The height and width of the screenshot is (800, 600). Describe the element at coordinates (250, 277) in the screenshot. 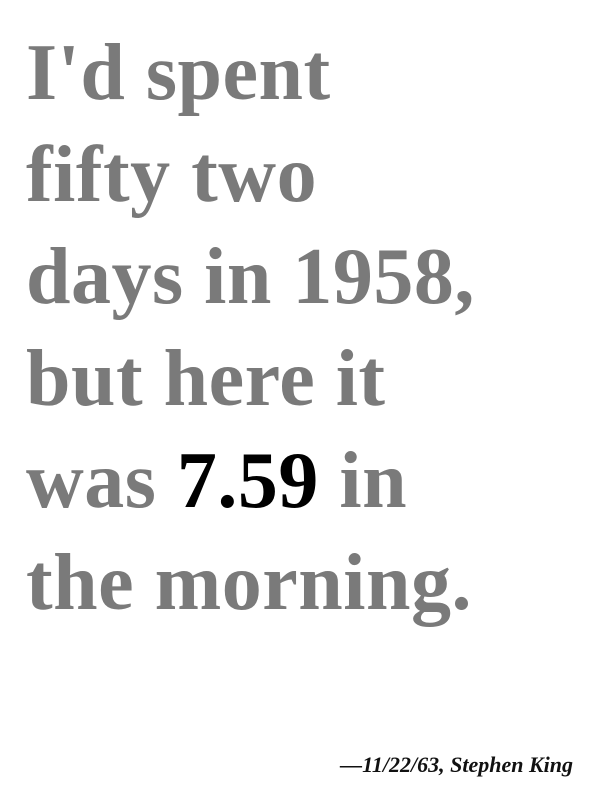

I see `quote-line-3: days in 1958,` at that location.